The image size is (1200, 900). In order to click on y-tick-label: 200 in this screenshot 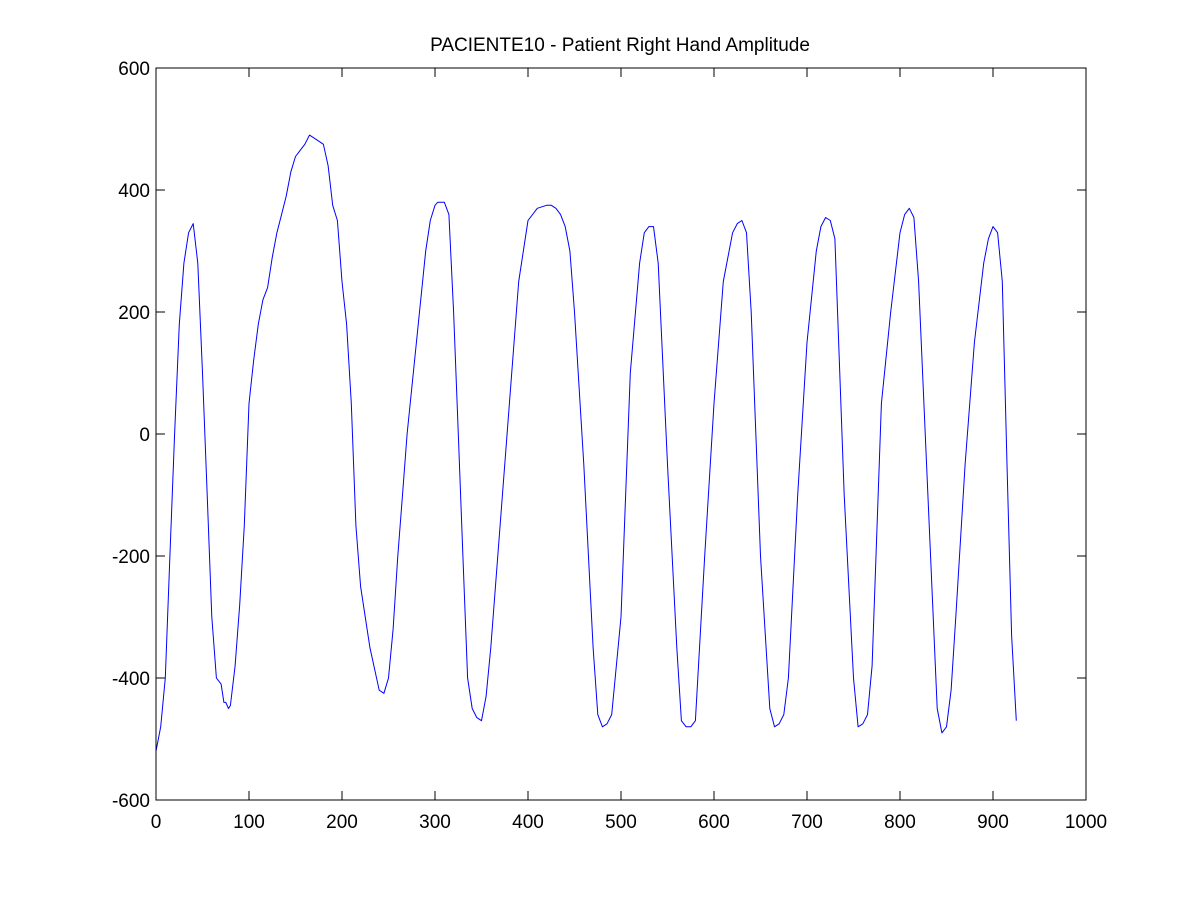, I will do `click(134, 313)`.